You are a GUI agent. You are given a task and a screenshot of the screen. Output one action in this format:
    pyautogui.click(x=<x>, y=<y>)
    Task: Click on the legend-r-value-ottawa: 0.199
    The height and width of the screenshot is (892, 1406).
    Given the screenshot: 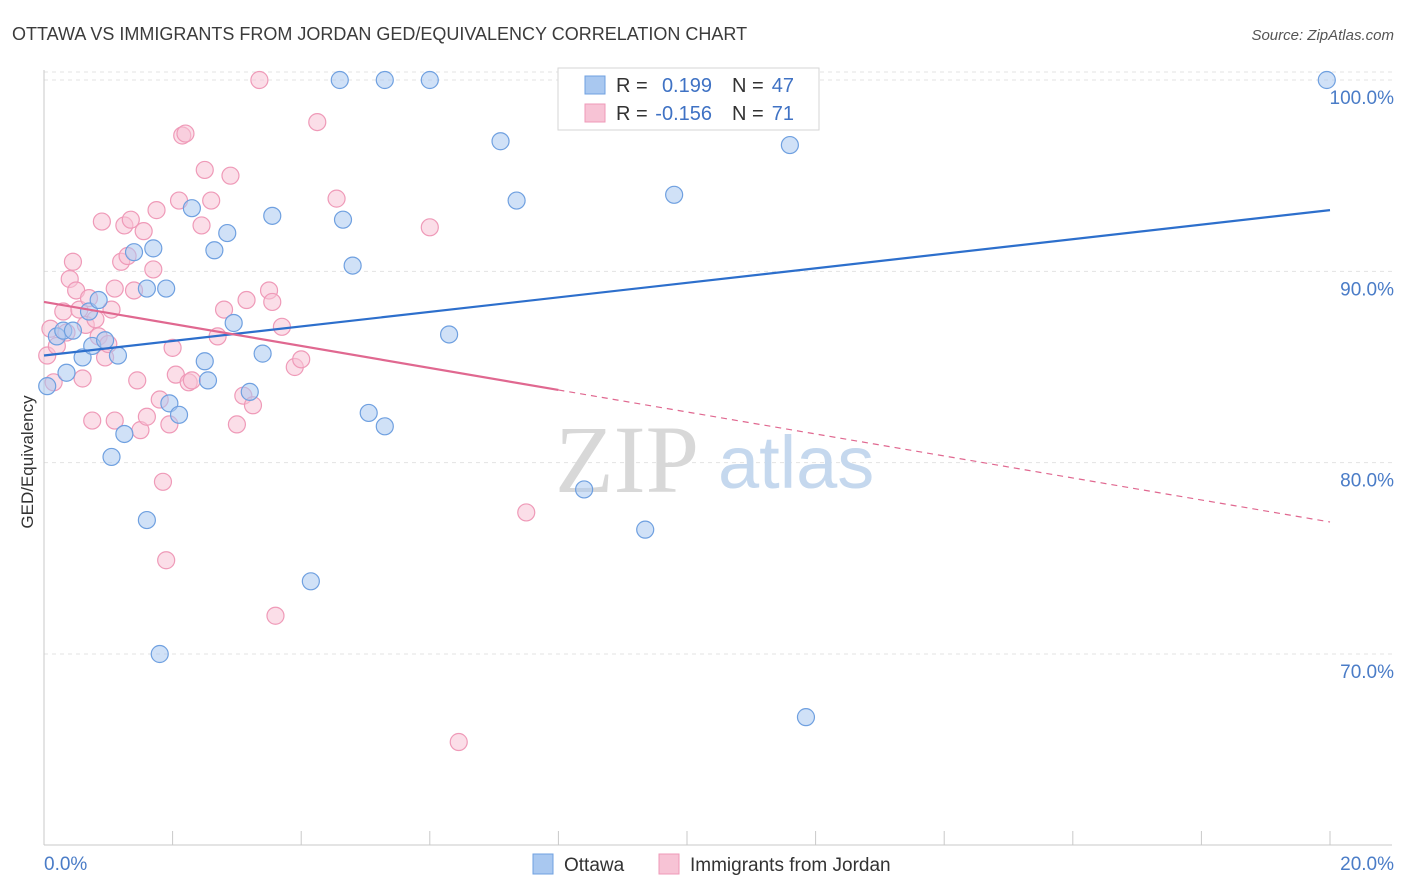 What is the action you would take?
    pyautogui.click(x=687, y=86)
    